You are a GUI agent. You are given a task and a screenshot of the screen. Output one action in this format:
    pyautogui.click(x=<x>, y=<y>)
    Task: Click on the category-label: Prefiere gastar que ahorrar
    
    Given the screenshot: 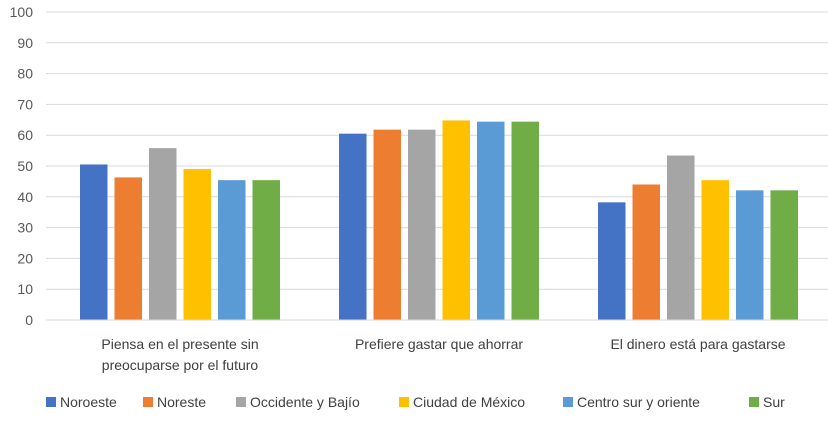 What is the action you would take?
    pyautogui.click(x=439, y=344)
    